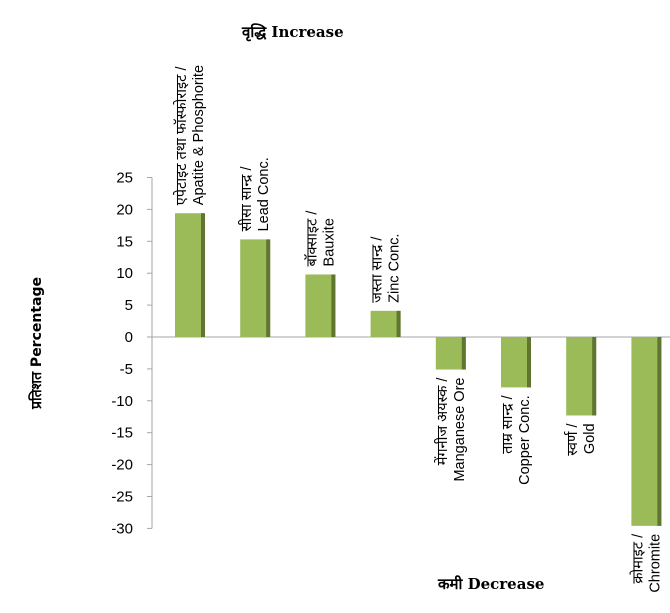 The width and height of the screenshot is (670, 613). I want to click on category-label: मेंगनीज अयस्क /Manganese Ore, so click(451, 429).